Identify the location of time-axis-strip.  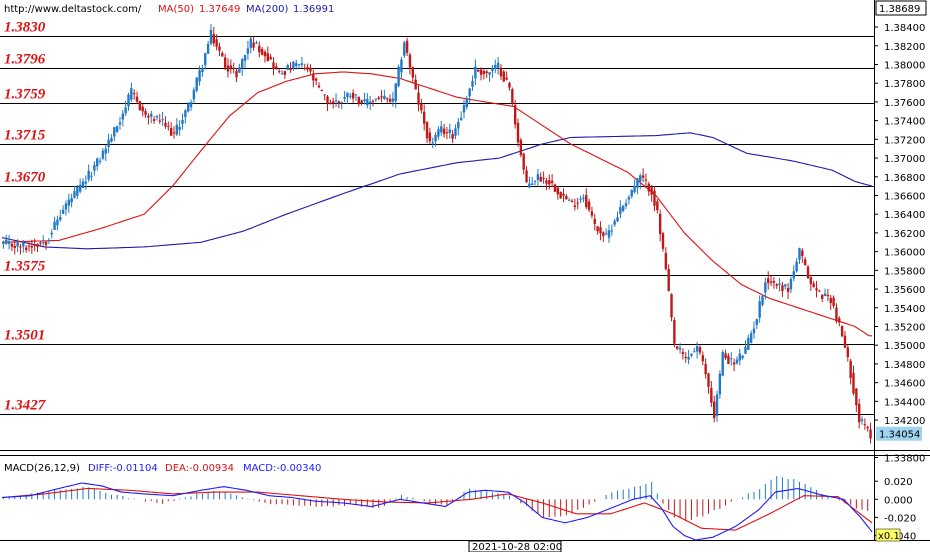
(465, 546).